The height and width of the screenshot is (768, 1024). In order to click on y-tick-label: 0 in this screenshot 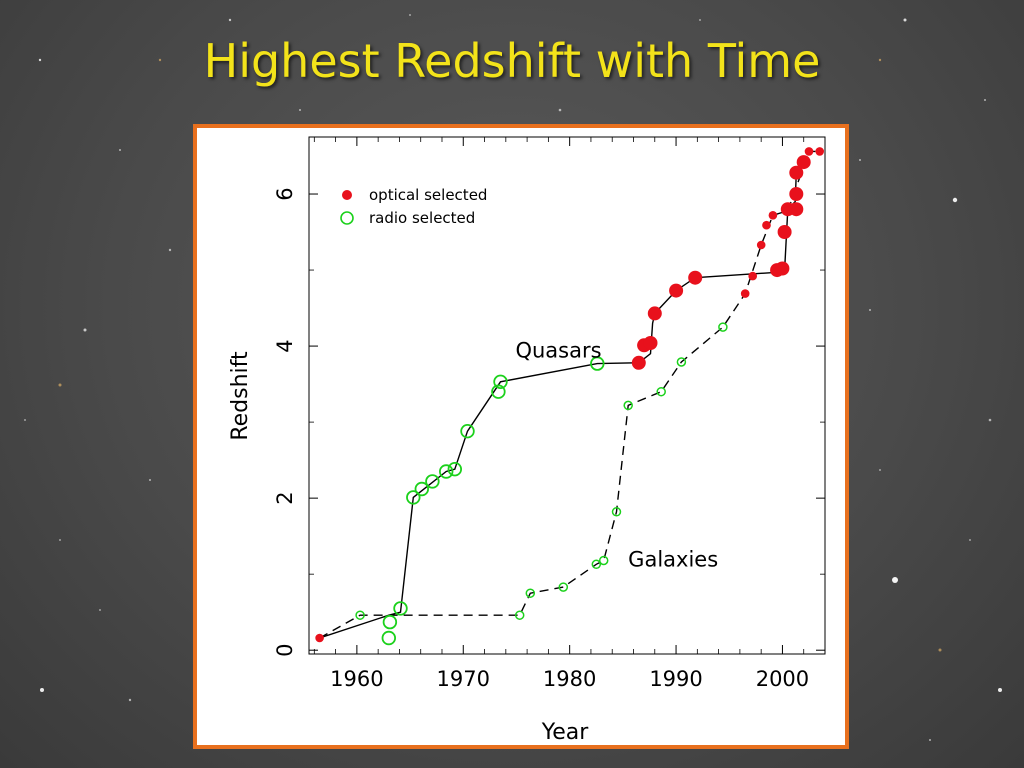, I will do `click(285, 650)`.